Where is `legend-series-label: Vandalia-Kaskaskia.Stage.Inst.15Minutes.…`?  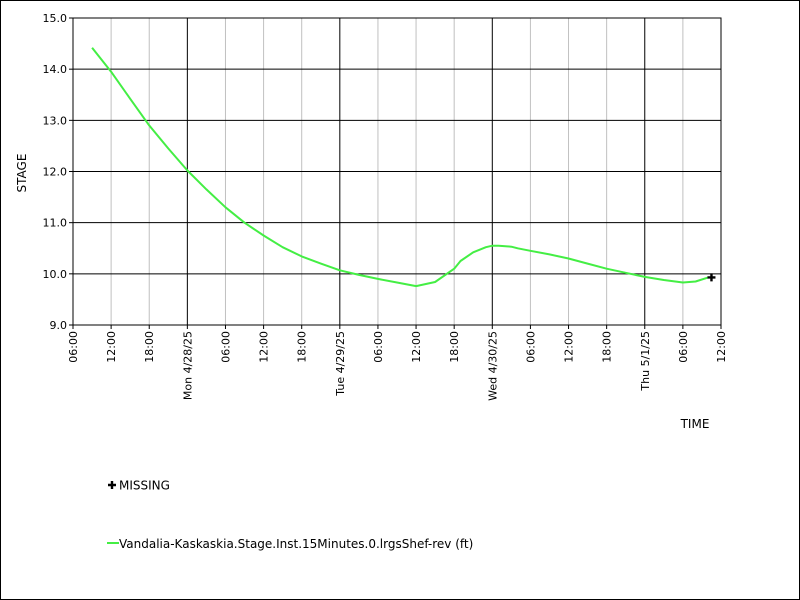
legend-series-label: Vandalia-Kaskaskia.Stage.Inst.15Minutes.… is located at coordinates (296, 544).